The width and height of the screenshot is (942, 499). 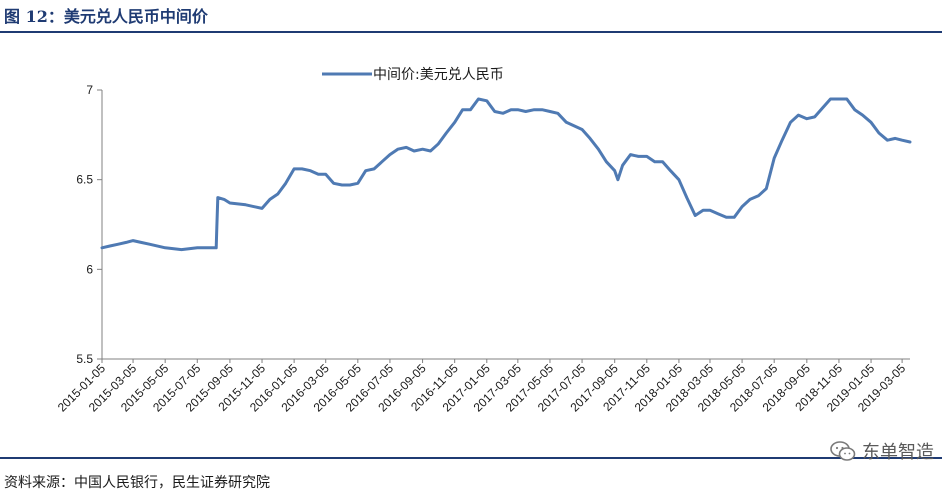 I want to click on footer-divider, so click(x=471, y=458).